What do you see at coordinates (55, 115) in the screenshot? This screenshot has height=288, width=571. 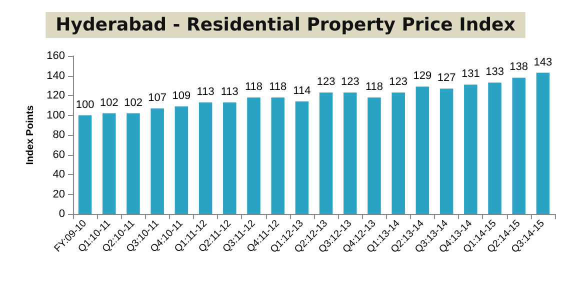 I see `y-tick-label: 100` at bounding box center [55, 115].